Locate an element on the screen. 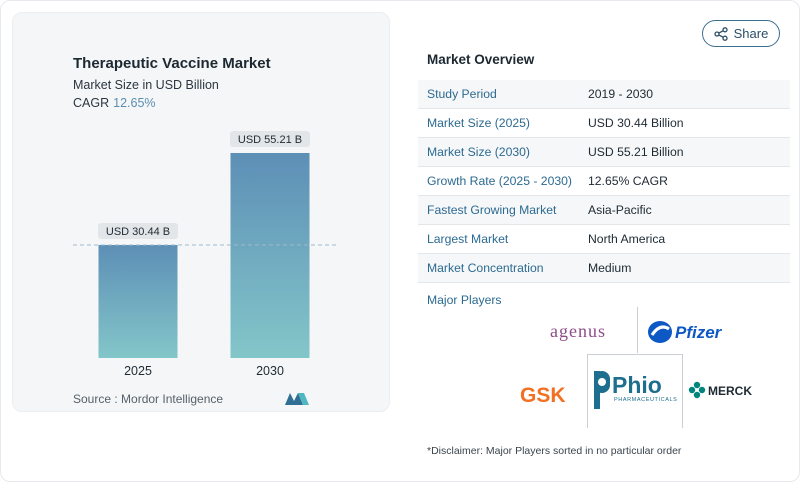 Image resolution: width=800 pixels, height=482 pixels. overview-row-concentration: Market Concentration Medium is located at coordinates (604, 268).